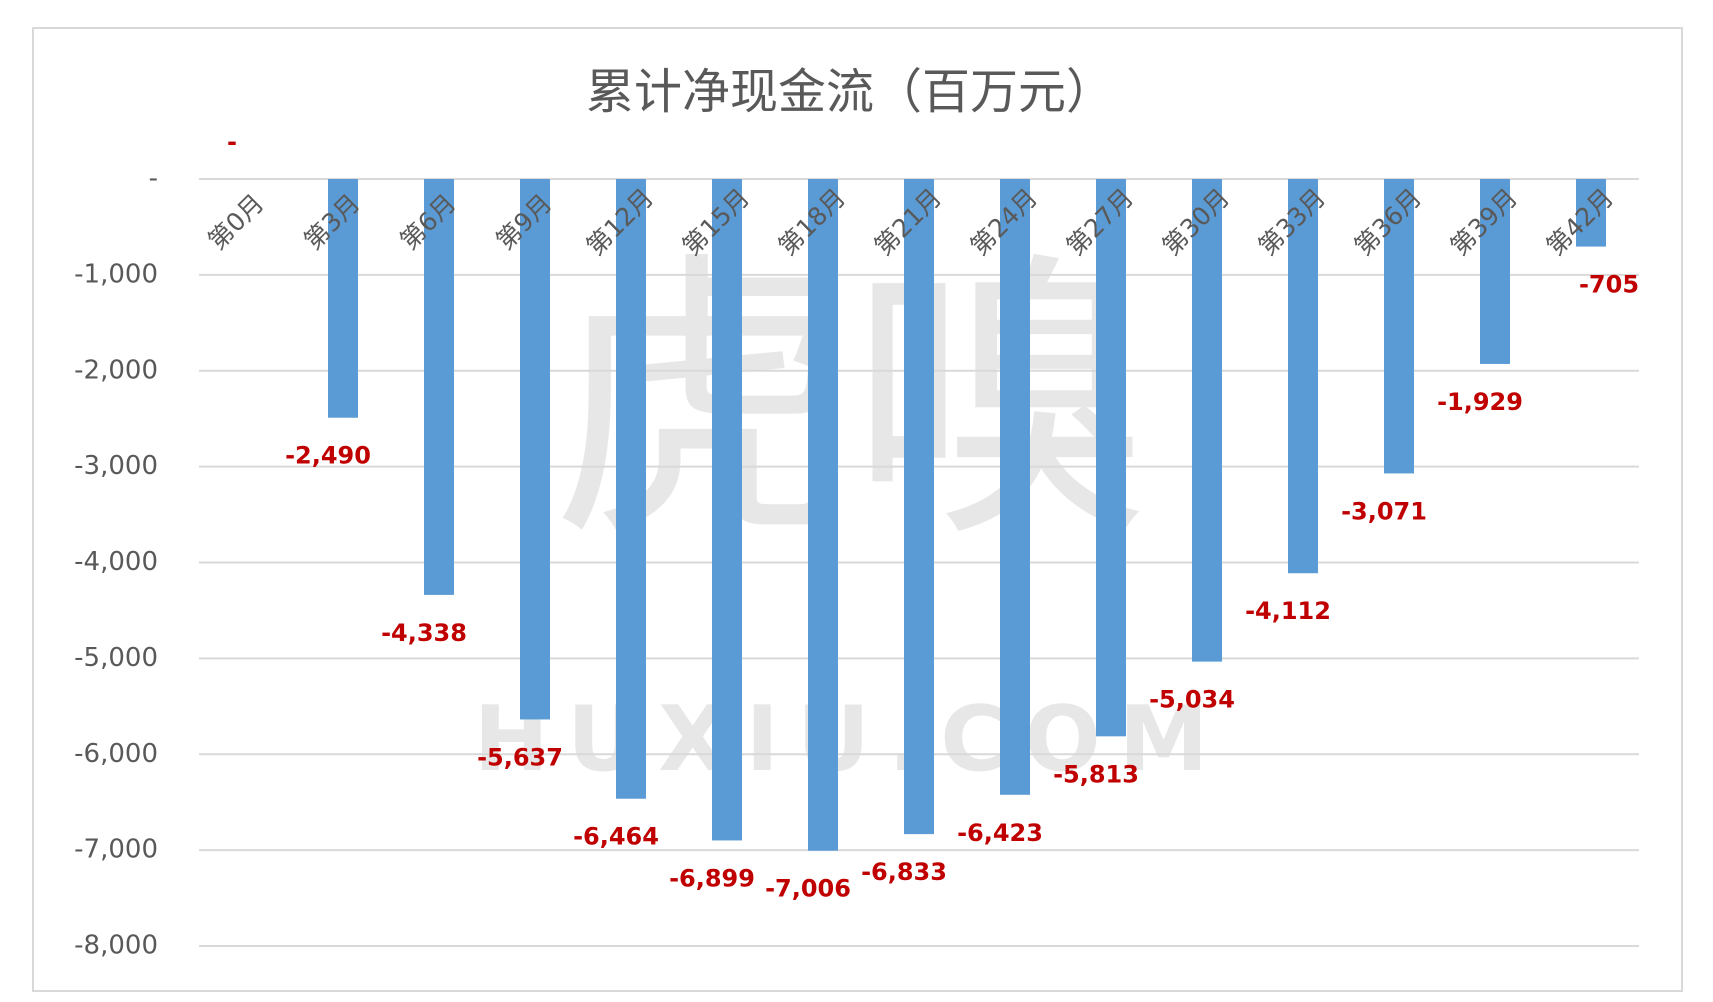  Describe the element at coordinates (116, 754) in the screenshot. I see `y-tick-label: -6,000` at that location.